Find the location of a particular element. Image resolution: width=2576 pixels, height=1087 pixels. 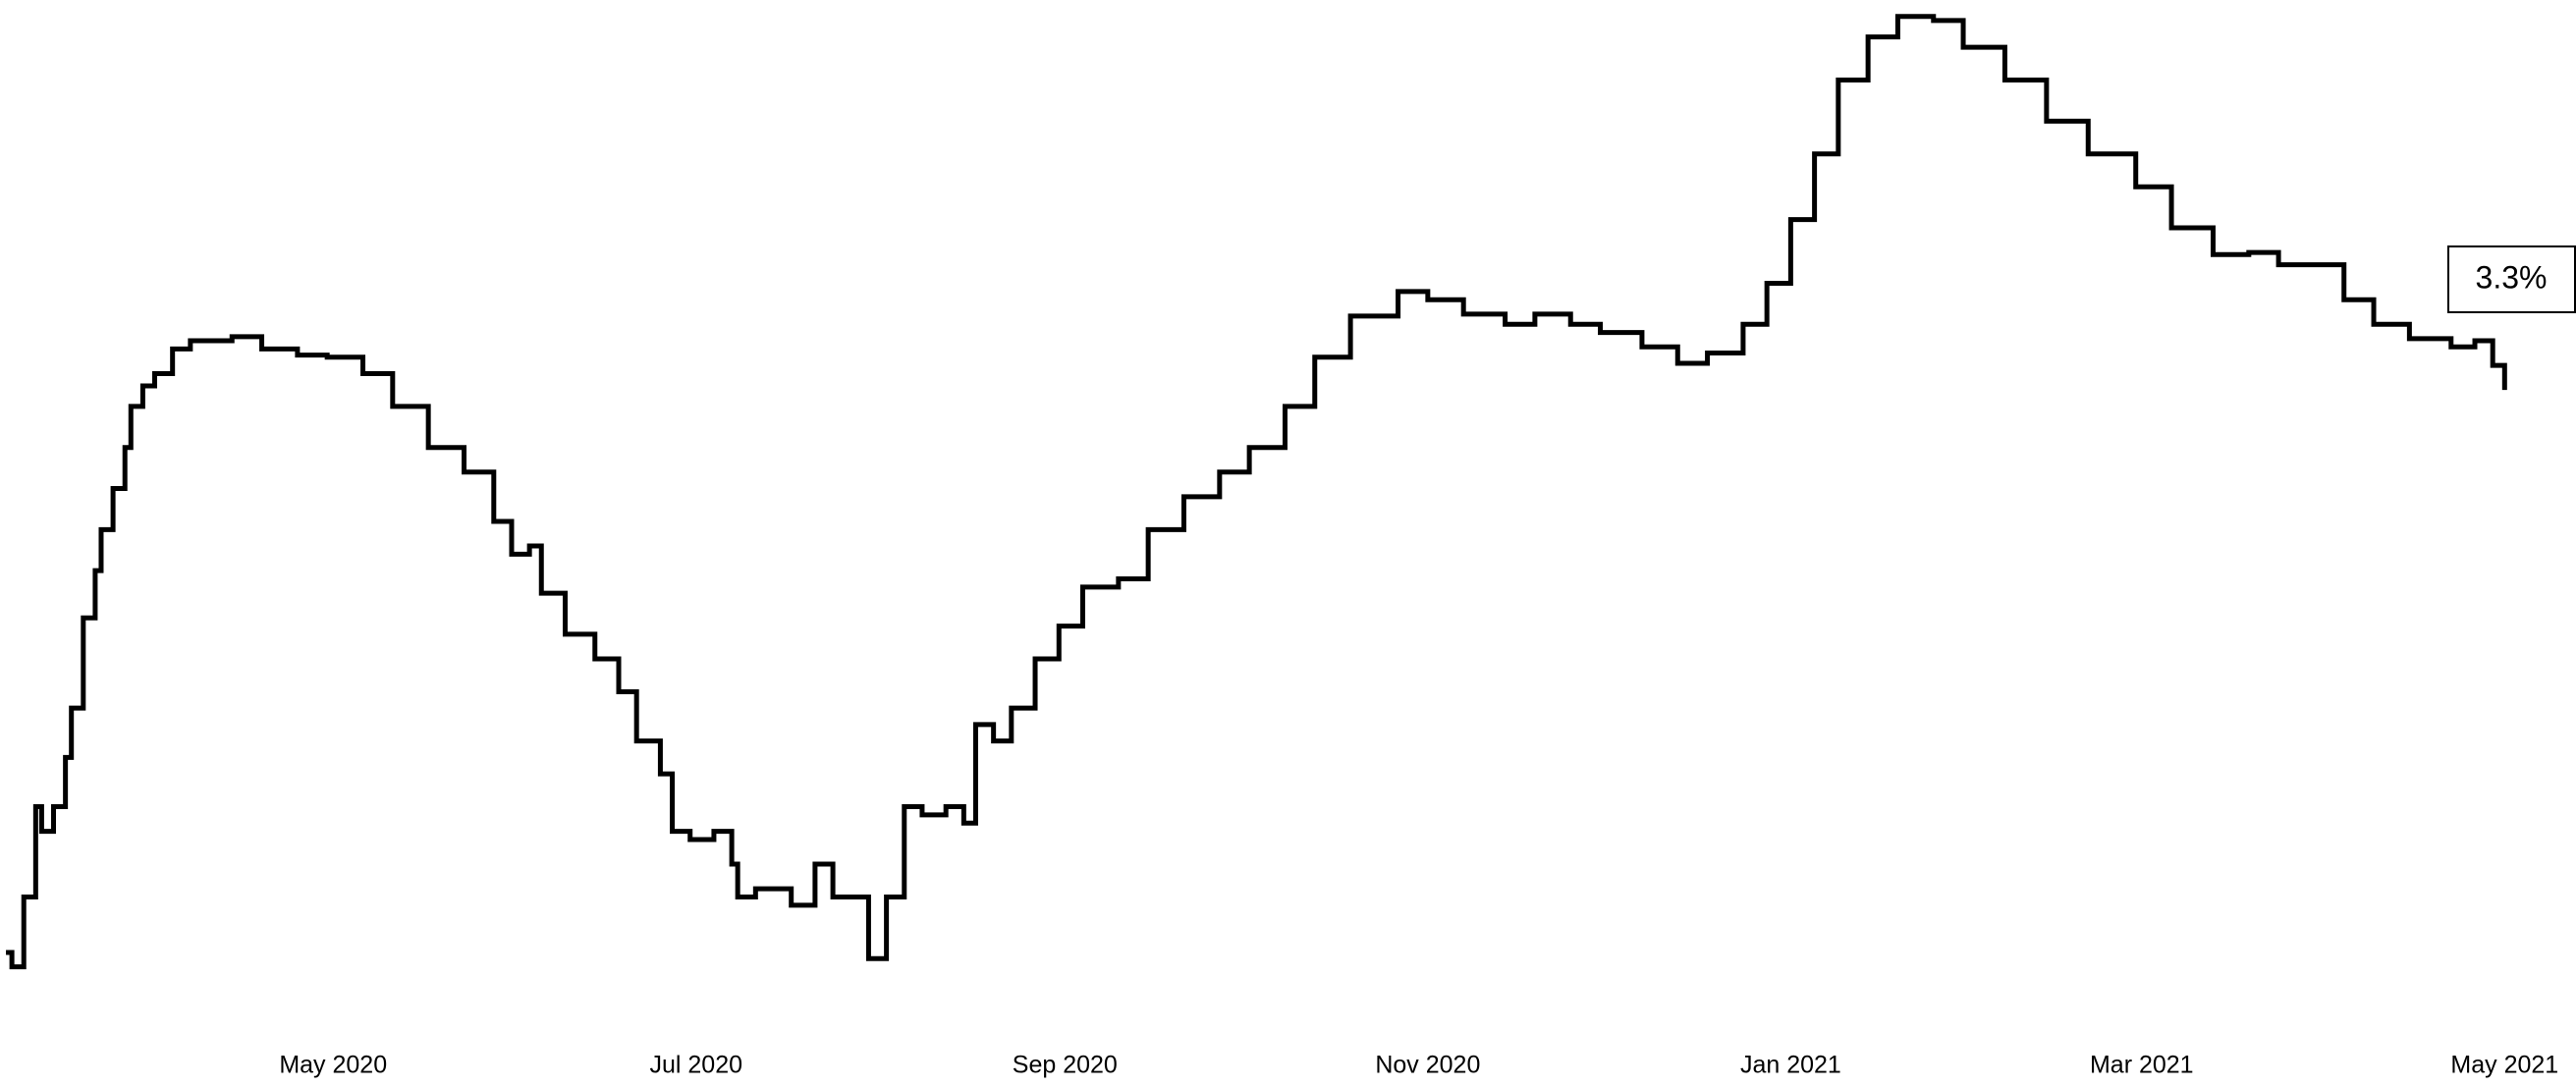

x-tick-label: Jan 2021 is located at coordinates (1790, 1066).